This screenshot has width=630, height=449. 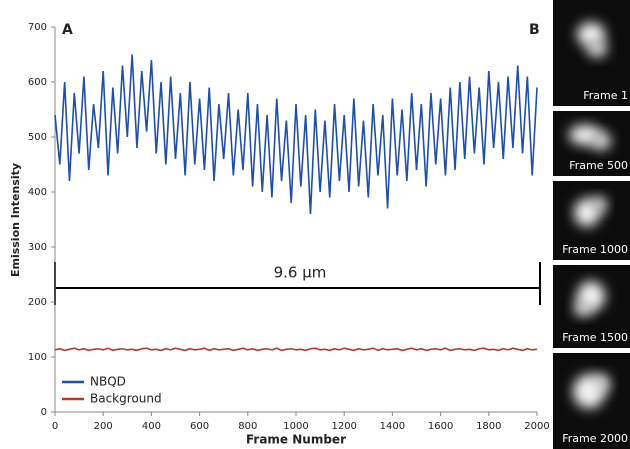 What do you see at coordinates (37, 247) in the screenshot?
I see `y-tick-label: 300` at bounding box center [37, 247].